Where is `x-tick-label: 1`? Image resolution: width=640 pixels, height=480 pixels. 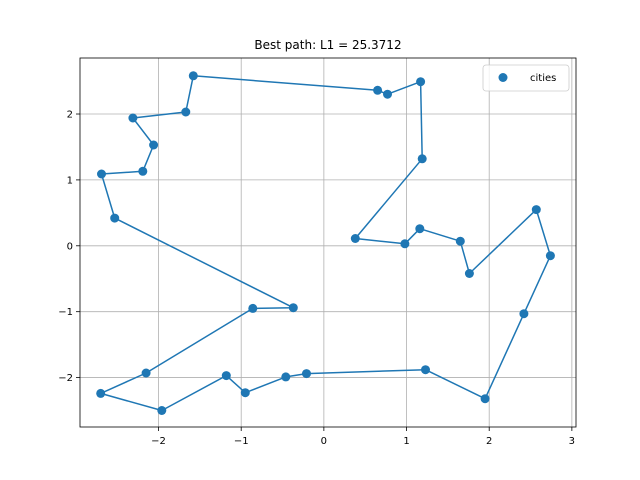
x-tick-label: 1 is located at coordinates (406, 441).